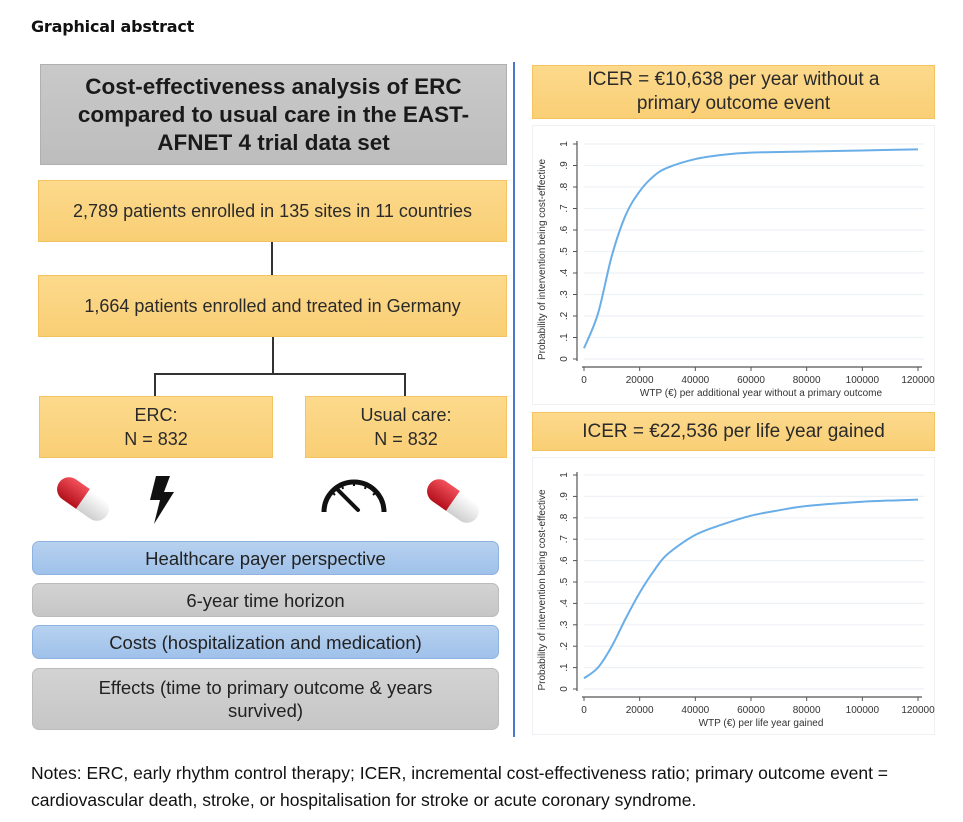 This screenshot has width=963, height=822. What do you see at coordinates (406, 415) in the screenshot?
I see `arm-label: Usual care:` at bounding box center [406, 415].